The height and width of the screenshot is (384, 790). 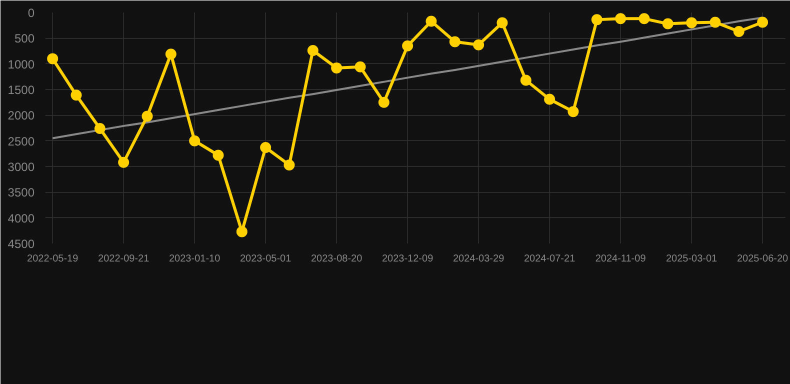 What do you see at coordinates (478, 259) in the screenshot?
I see `x-tick-label: 2024-03-29` at bounding box center [478, 259].